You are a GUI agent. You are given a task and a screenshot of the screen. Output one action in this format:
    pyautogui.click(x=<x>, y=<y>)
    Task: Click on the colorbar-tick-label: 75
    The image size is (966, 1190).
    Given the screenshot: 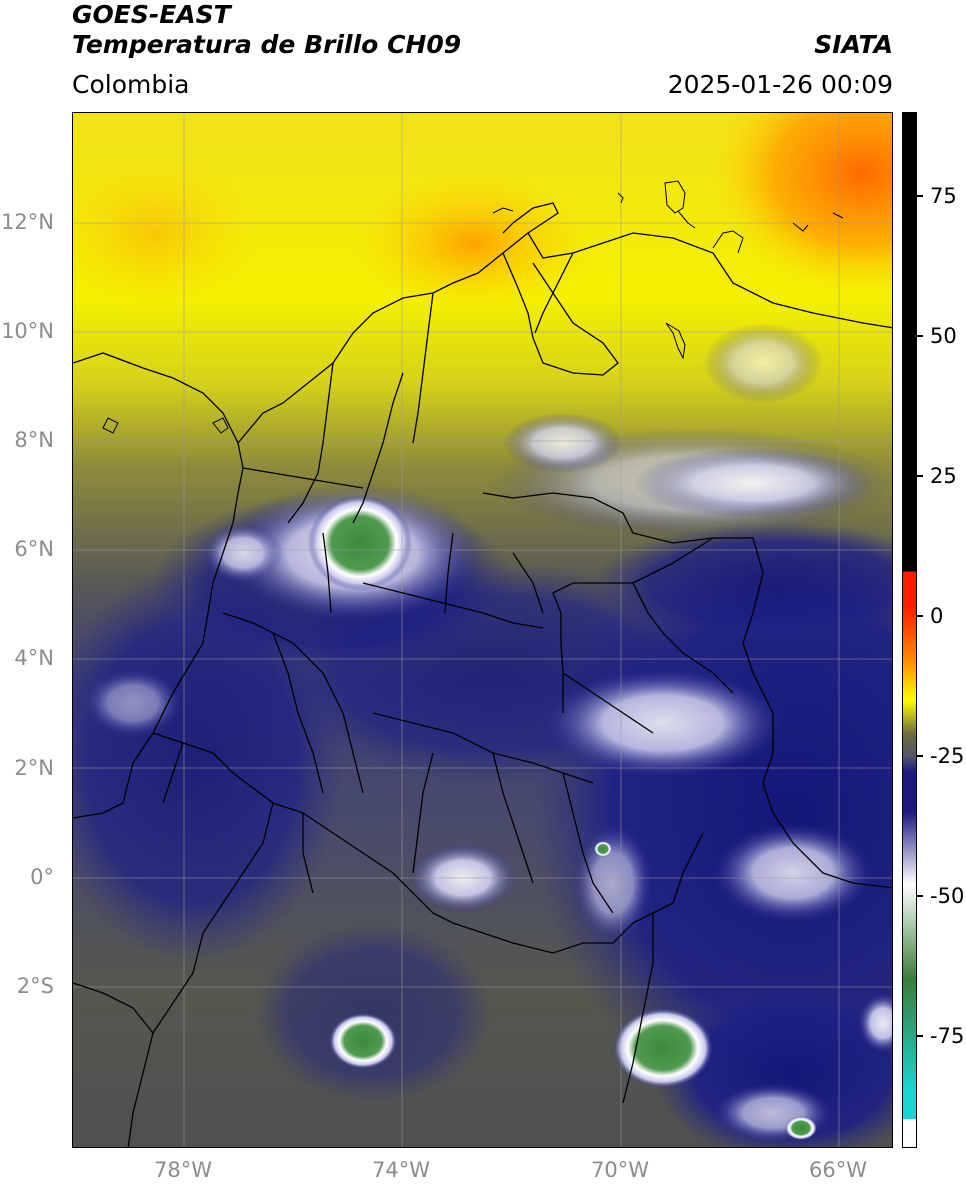 What is the action you would take?
    pyautogui.click(x=943, y=196)
    